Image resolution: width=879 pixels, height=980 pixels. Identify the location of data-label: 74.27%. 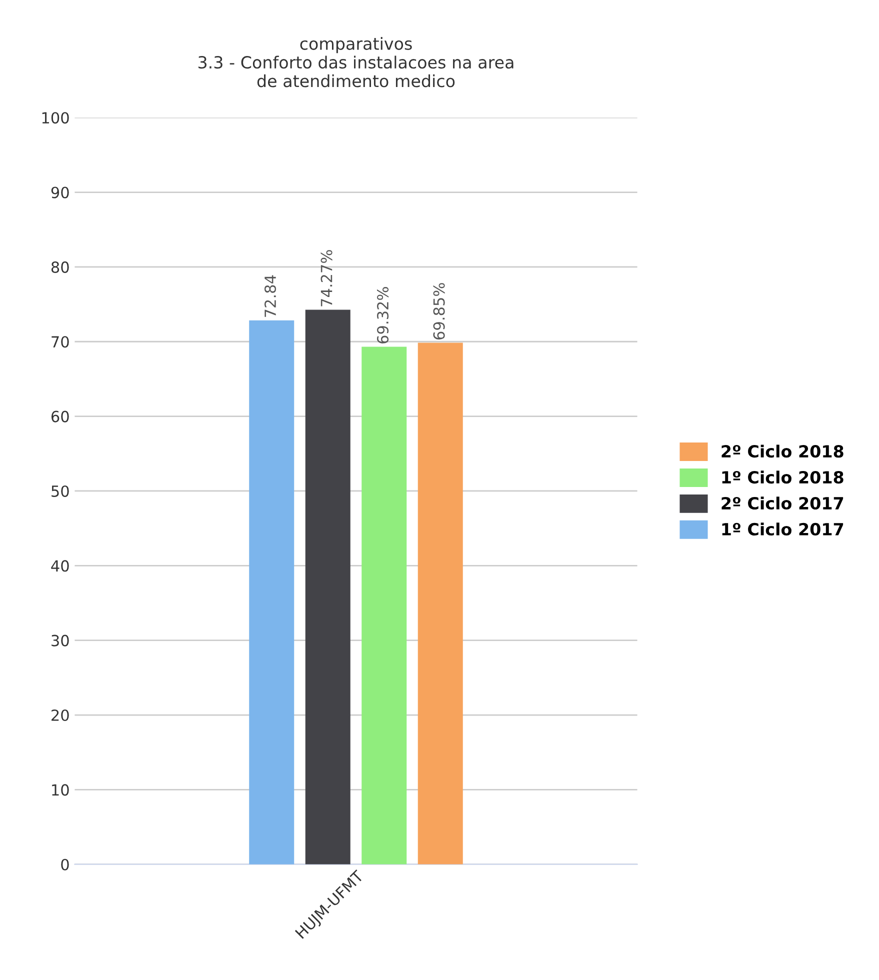
(326, 278).